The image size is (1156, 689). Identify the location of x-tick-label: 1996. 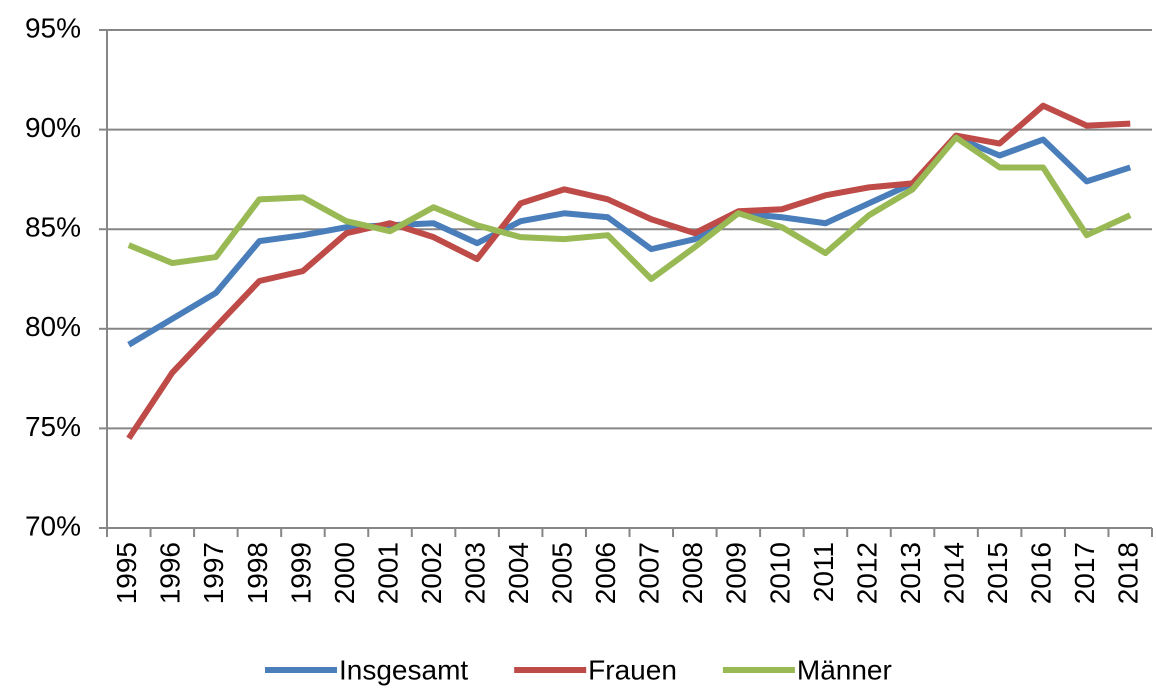
(170, 573).